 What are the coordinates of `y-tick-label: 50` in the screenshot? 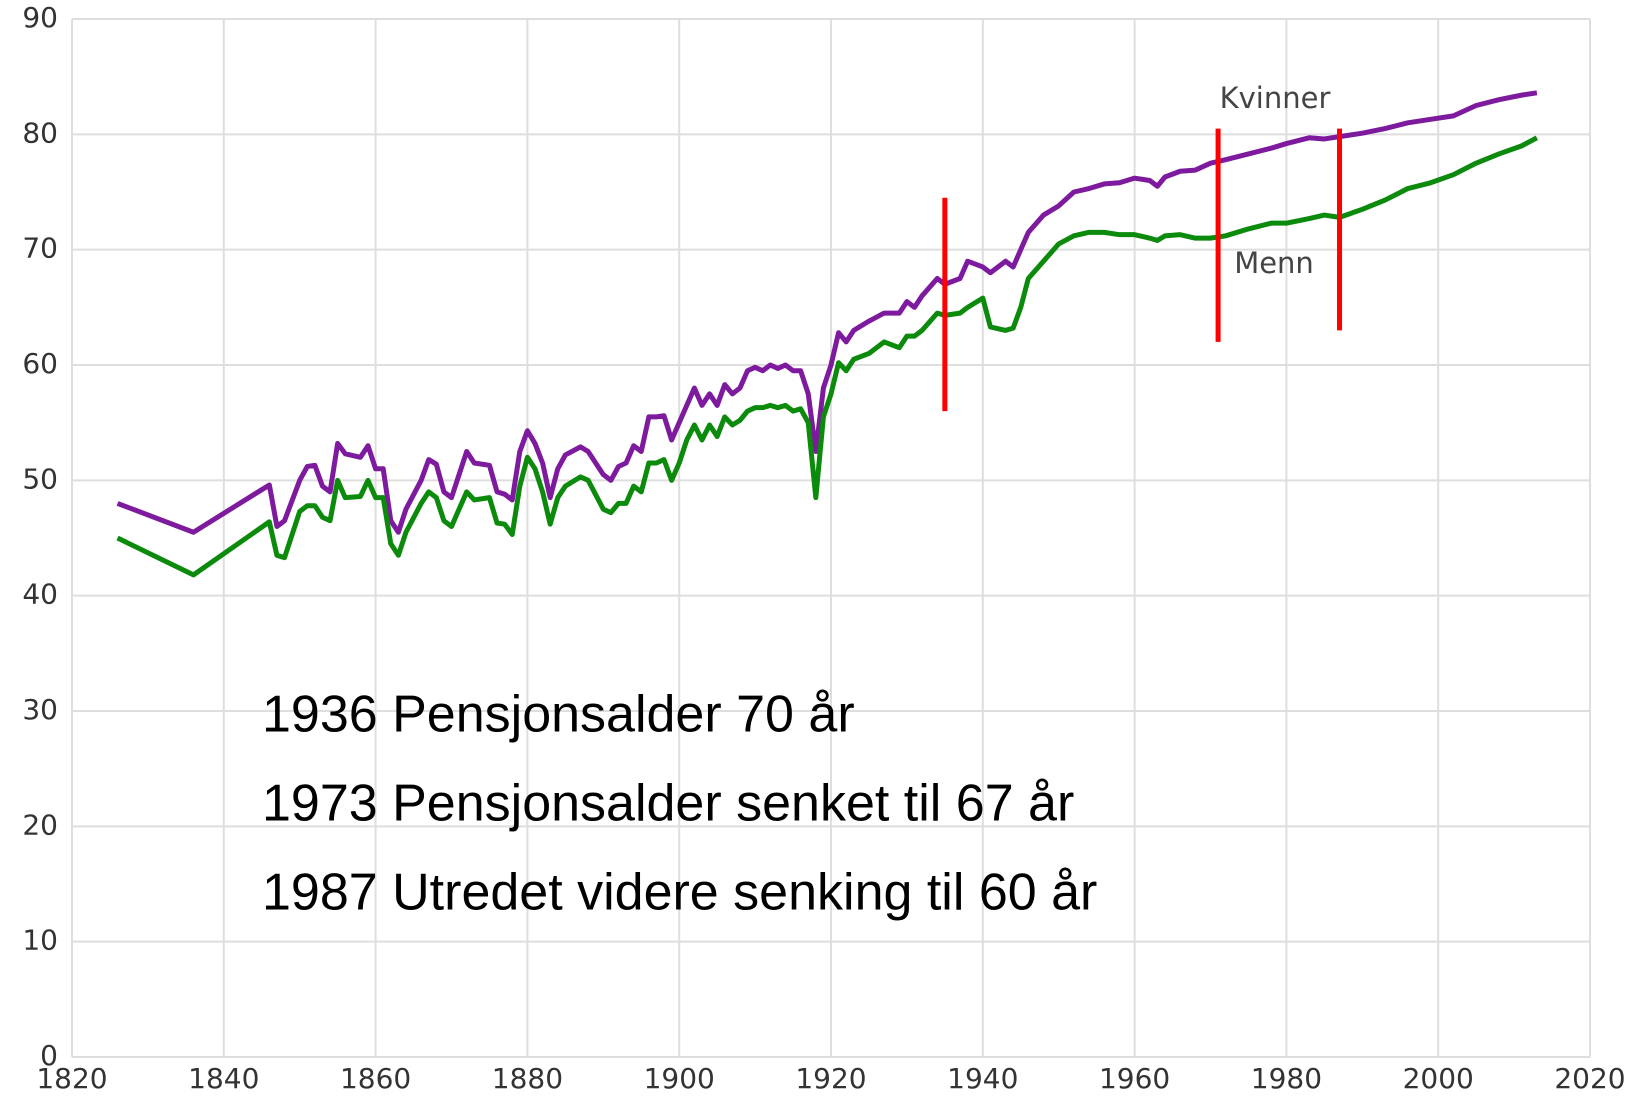 It's located at (40, 478).